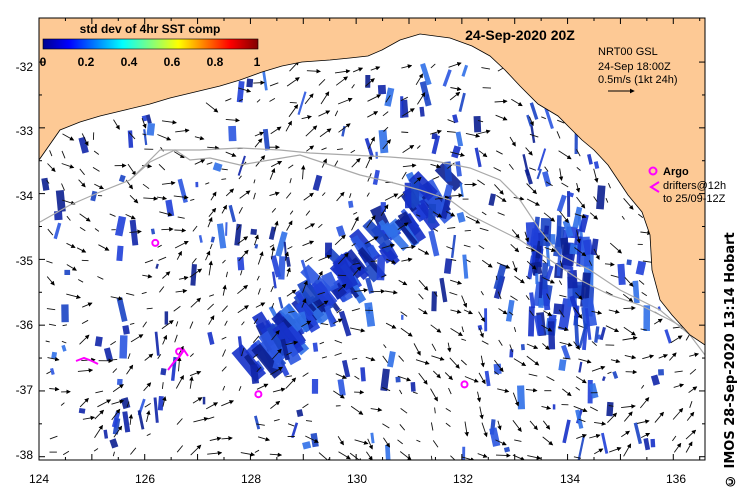  What do you see at coordinates (129, 62) in the screenshot?
I see `colorbar-tick: 0.4` at bounding box center [129, 62].